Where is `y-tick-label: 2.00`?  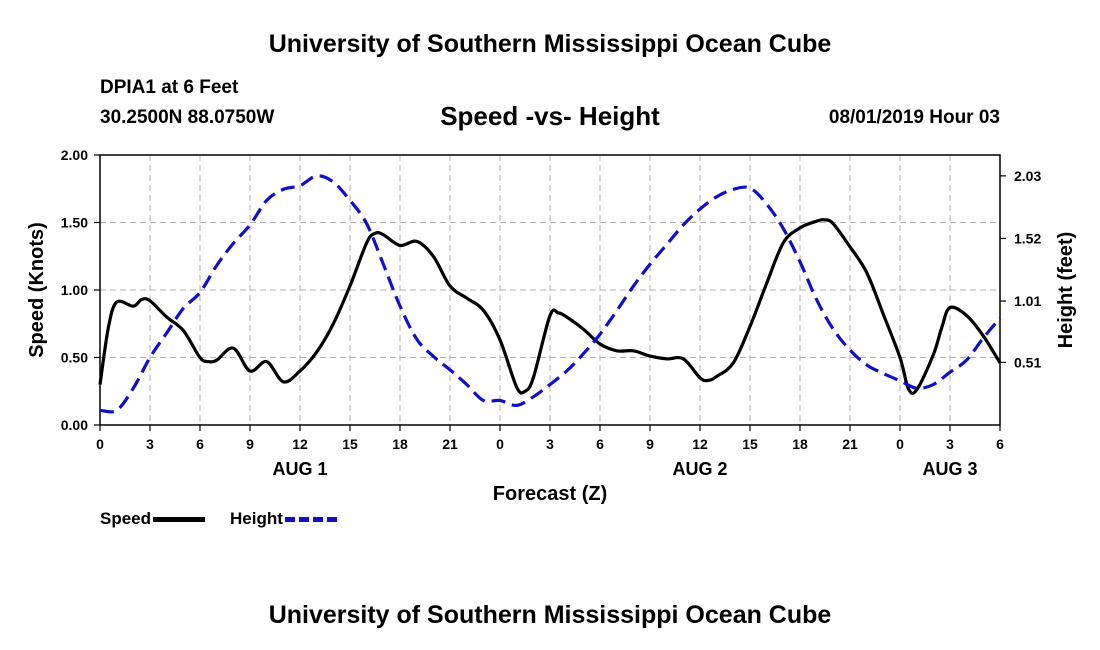 y-tick-label: 2.00 is located at coordinates (74, 155).